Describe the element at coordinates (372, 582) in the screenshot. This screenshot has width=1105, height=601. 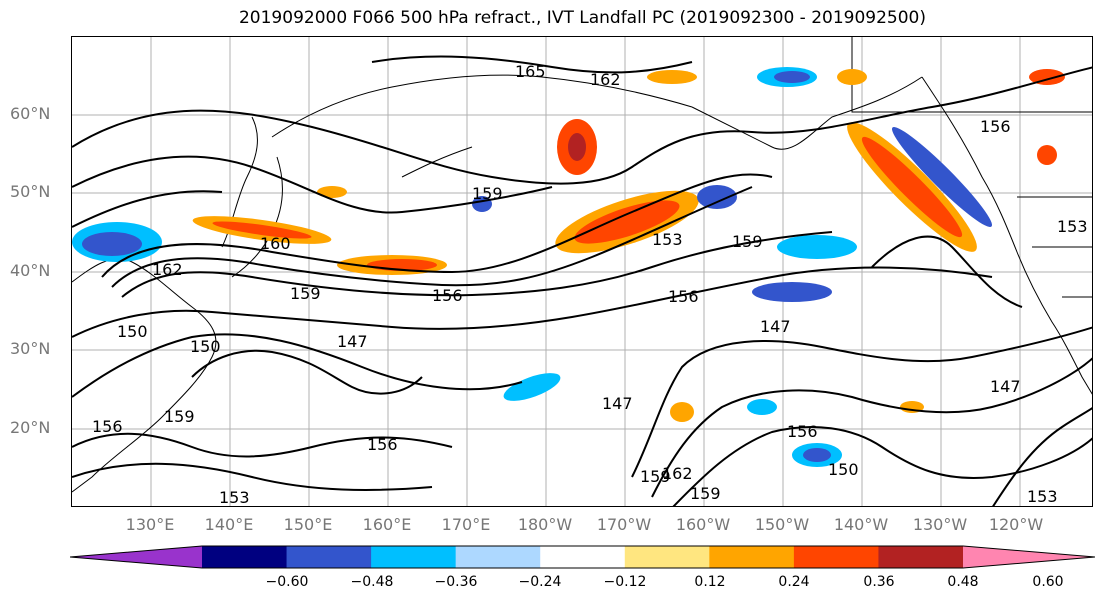
I see `colorbar-tick-label: −0.48` at that location.